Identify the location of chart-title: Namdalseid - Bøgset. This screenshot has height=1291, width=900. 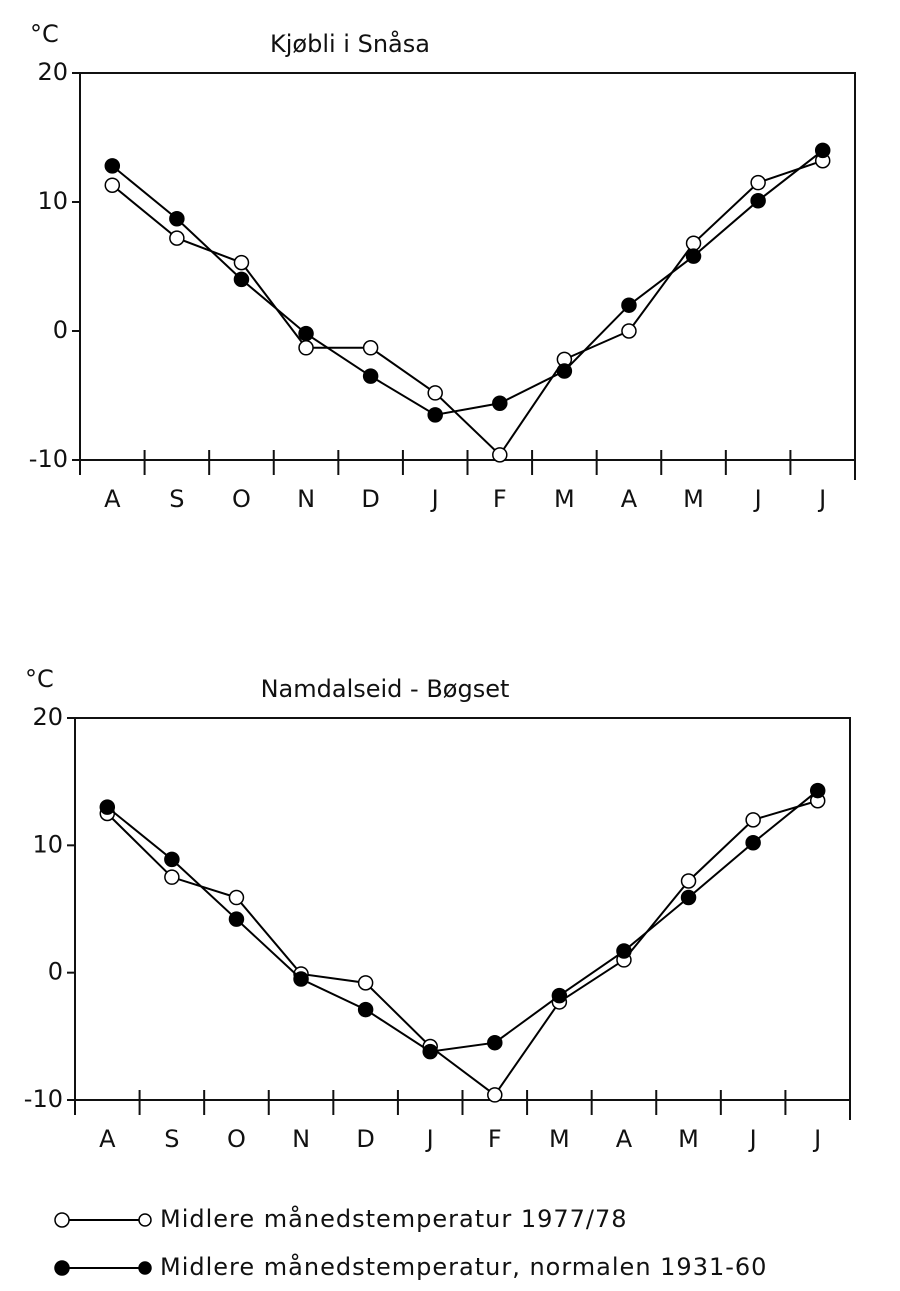
(385, 689).